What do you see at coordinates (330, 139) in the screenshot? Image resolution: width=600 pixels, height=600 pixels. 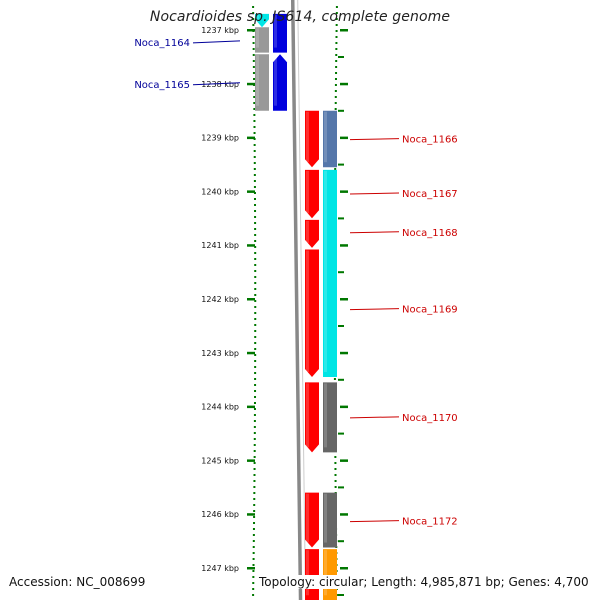 I see `gene-steel_blue-right` at bounding box center [330, 139].